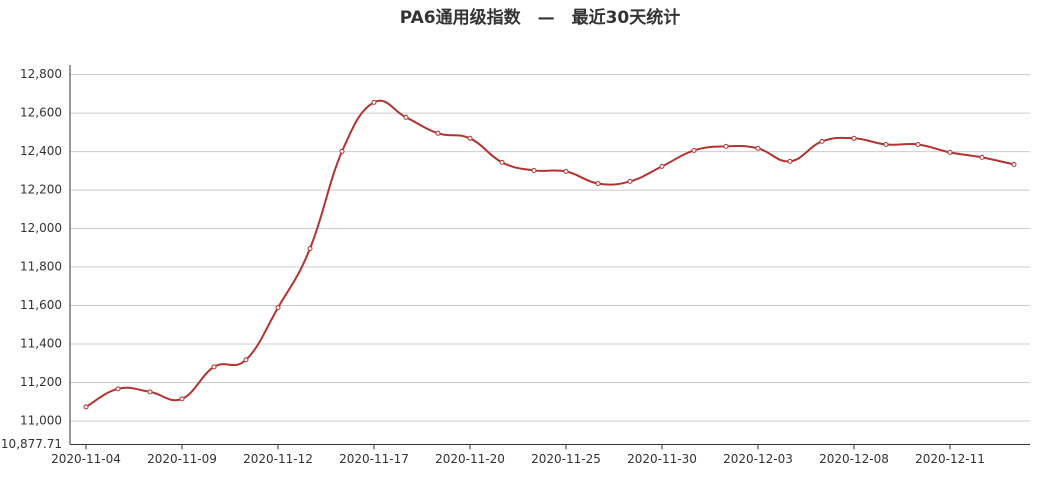  What do you see at coordinates (758, 459) in the screenshot?
I see `x-tick-label: 2020-12-03` at bounding box center [758, 459].